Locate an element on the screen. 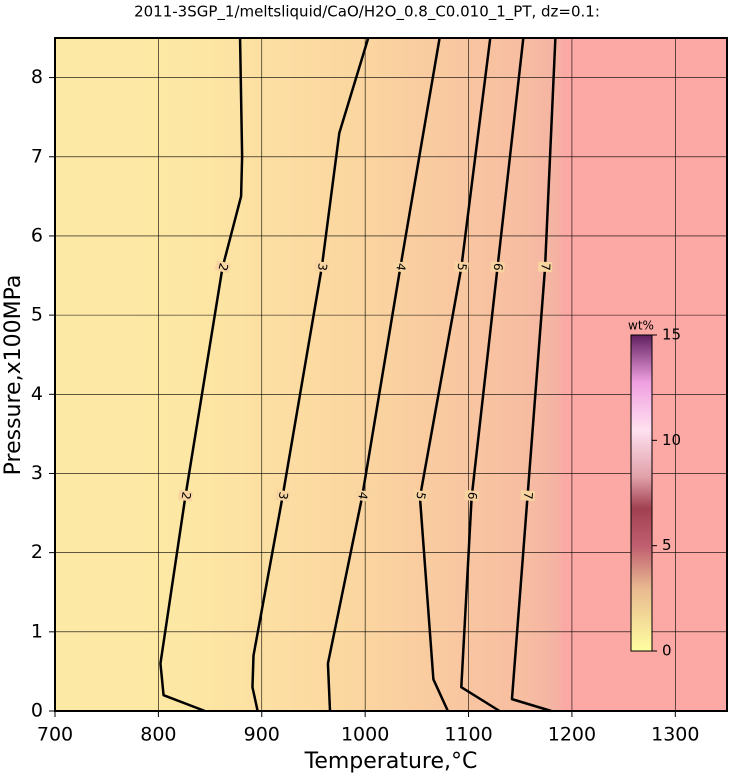 The image size is (734, 776). x-tick-label: 900 is located at coordinates (262, 735).